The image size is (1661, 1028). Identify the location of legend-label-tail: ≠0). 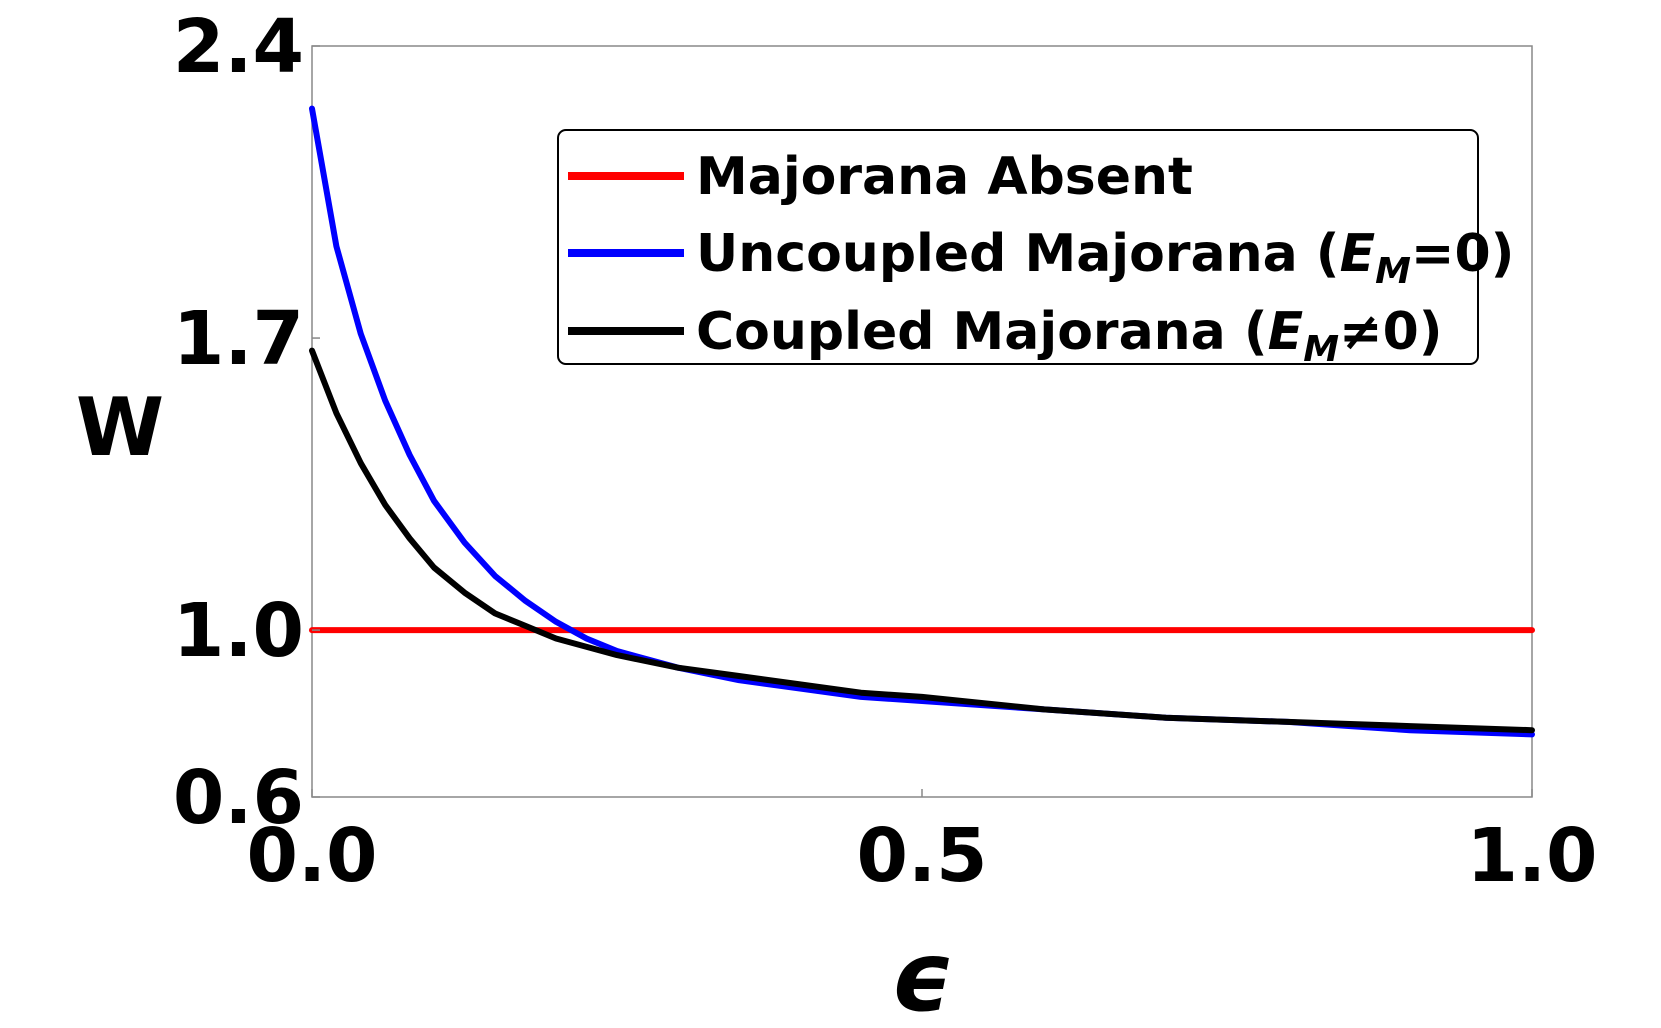
(1391, 332).